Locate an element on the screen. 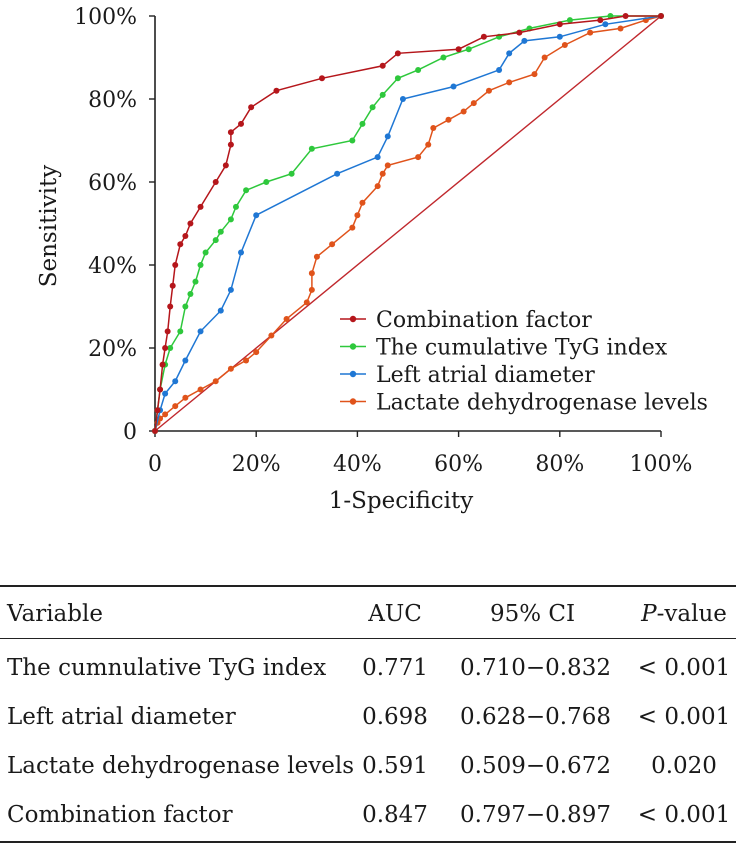 The width and height of the screenshot is (756, 843). row-2-p-value: < 0.001 is located at coordinates (684, 717).